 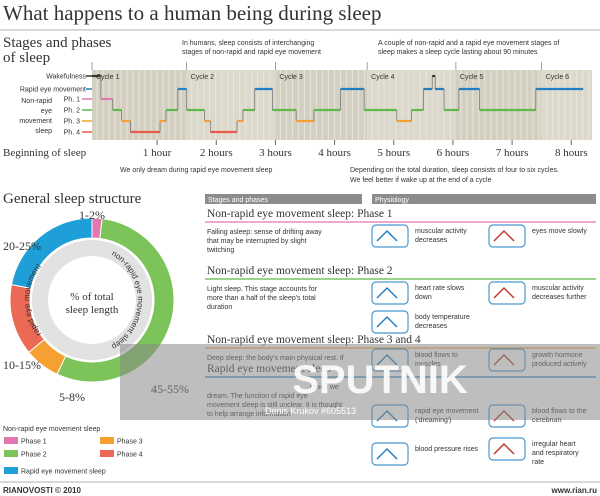 I want to click on legend-label: Phase 3, so click(x=130, y=442).